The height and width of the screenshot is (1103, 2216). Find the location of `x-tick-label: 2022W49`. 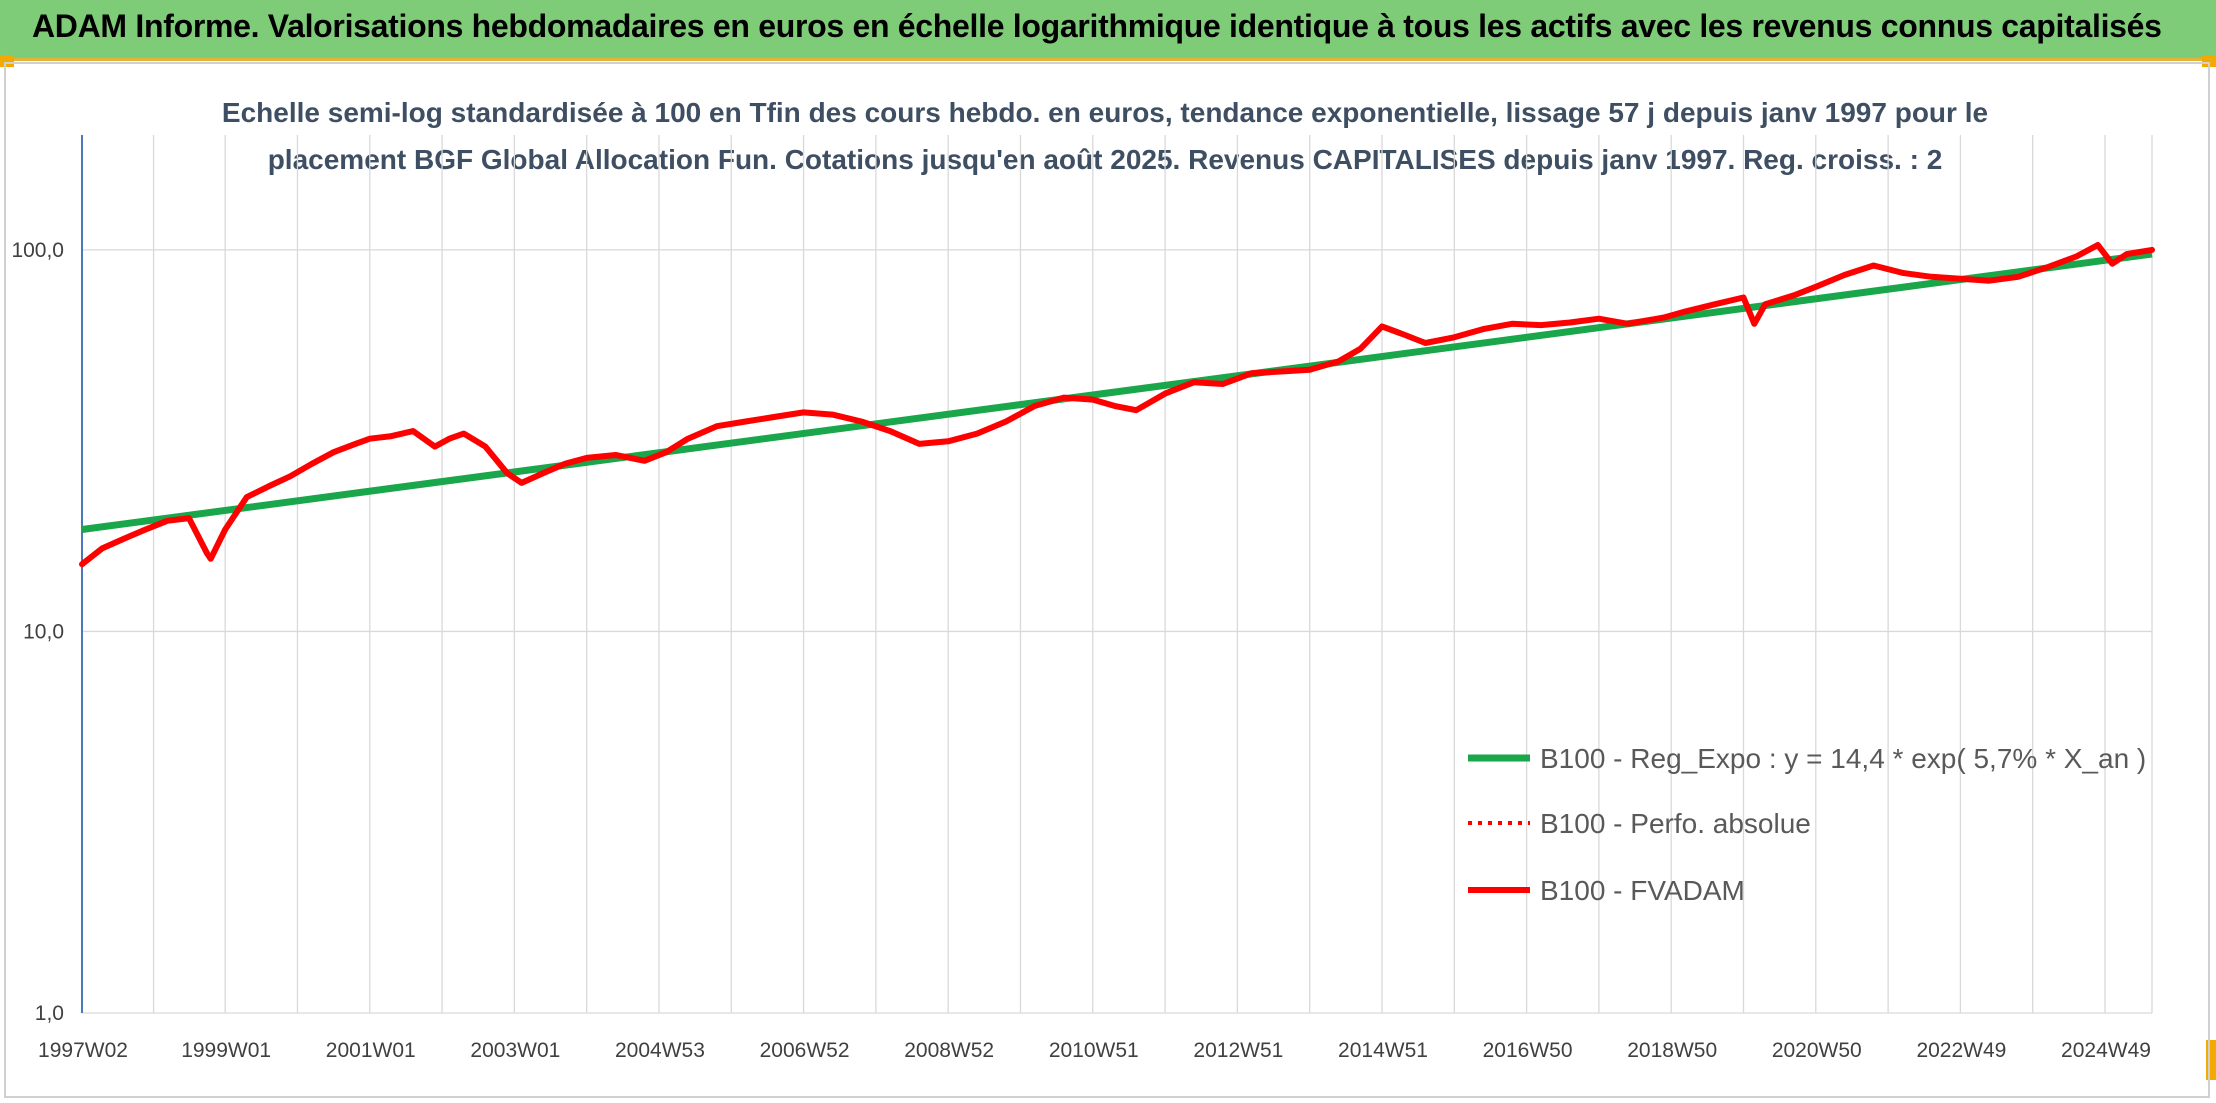

x-tick-label: 2022W49 is located at coordinates (1961, 1050).